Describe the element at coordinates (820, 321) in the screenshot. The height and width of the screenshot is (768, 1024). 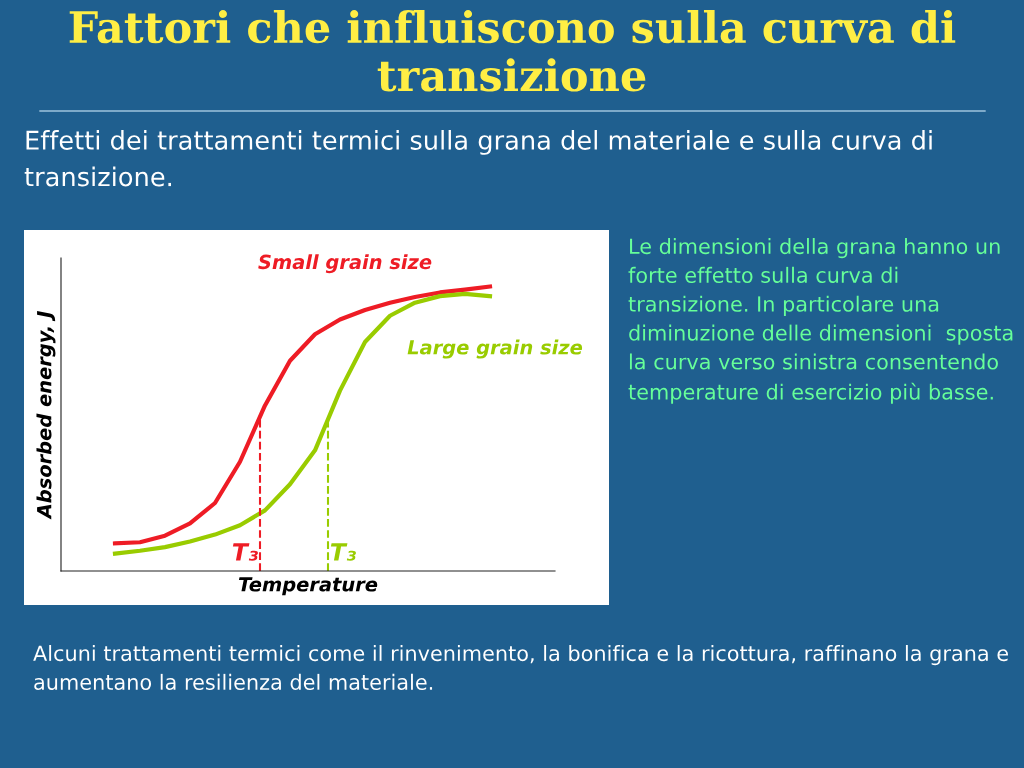
I see `text: Le dimensioni della grana hanno un forte effetto sulla curva di transizione. In particolare una diminuzione delle dimensioni sposta la curva verso sinistra consentendo temperature di esercizio più basse.` at that location.